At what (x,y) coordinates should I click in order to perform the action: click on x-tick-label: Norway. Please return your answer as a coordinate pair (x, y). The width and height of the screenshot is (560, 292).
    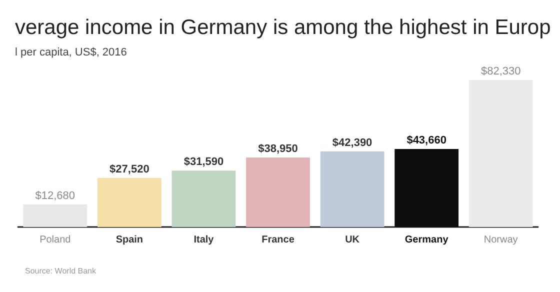
    Looking at the image, I should click on (501, 240).